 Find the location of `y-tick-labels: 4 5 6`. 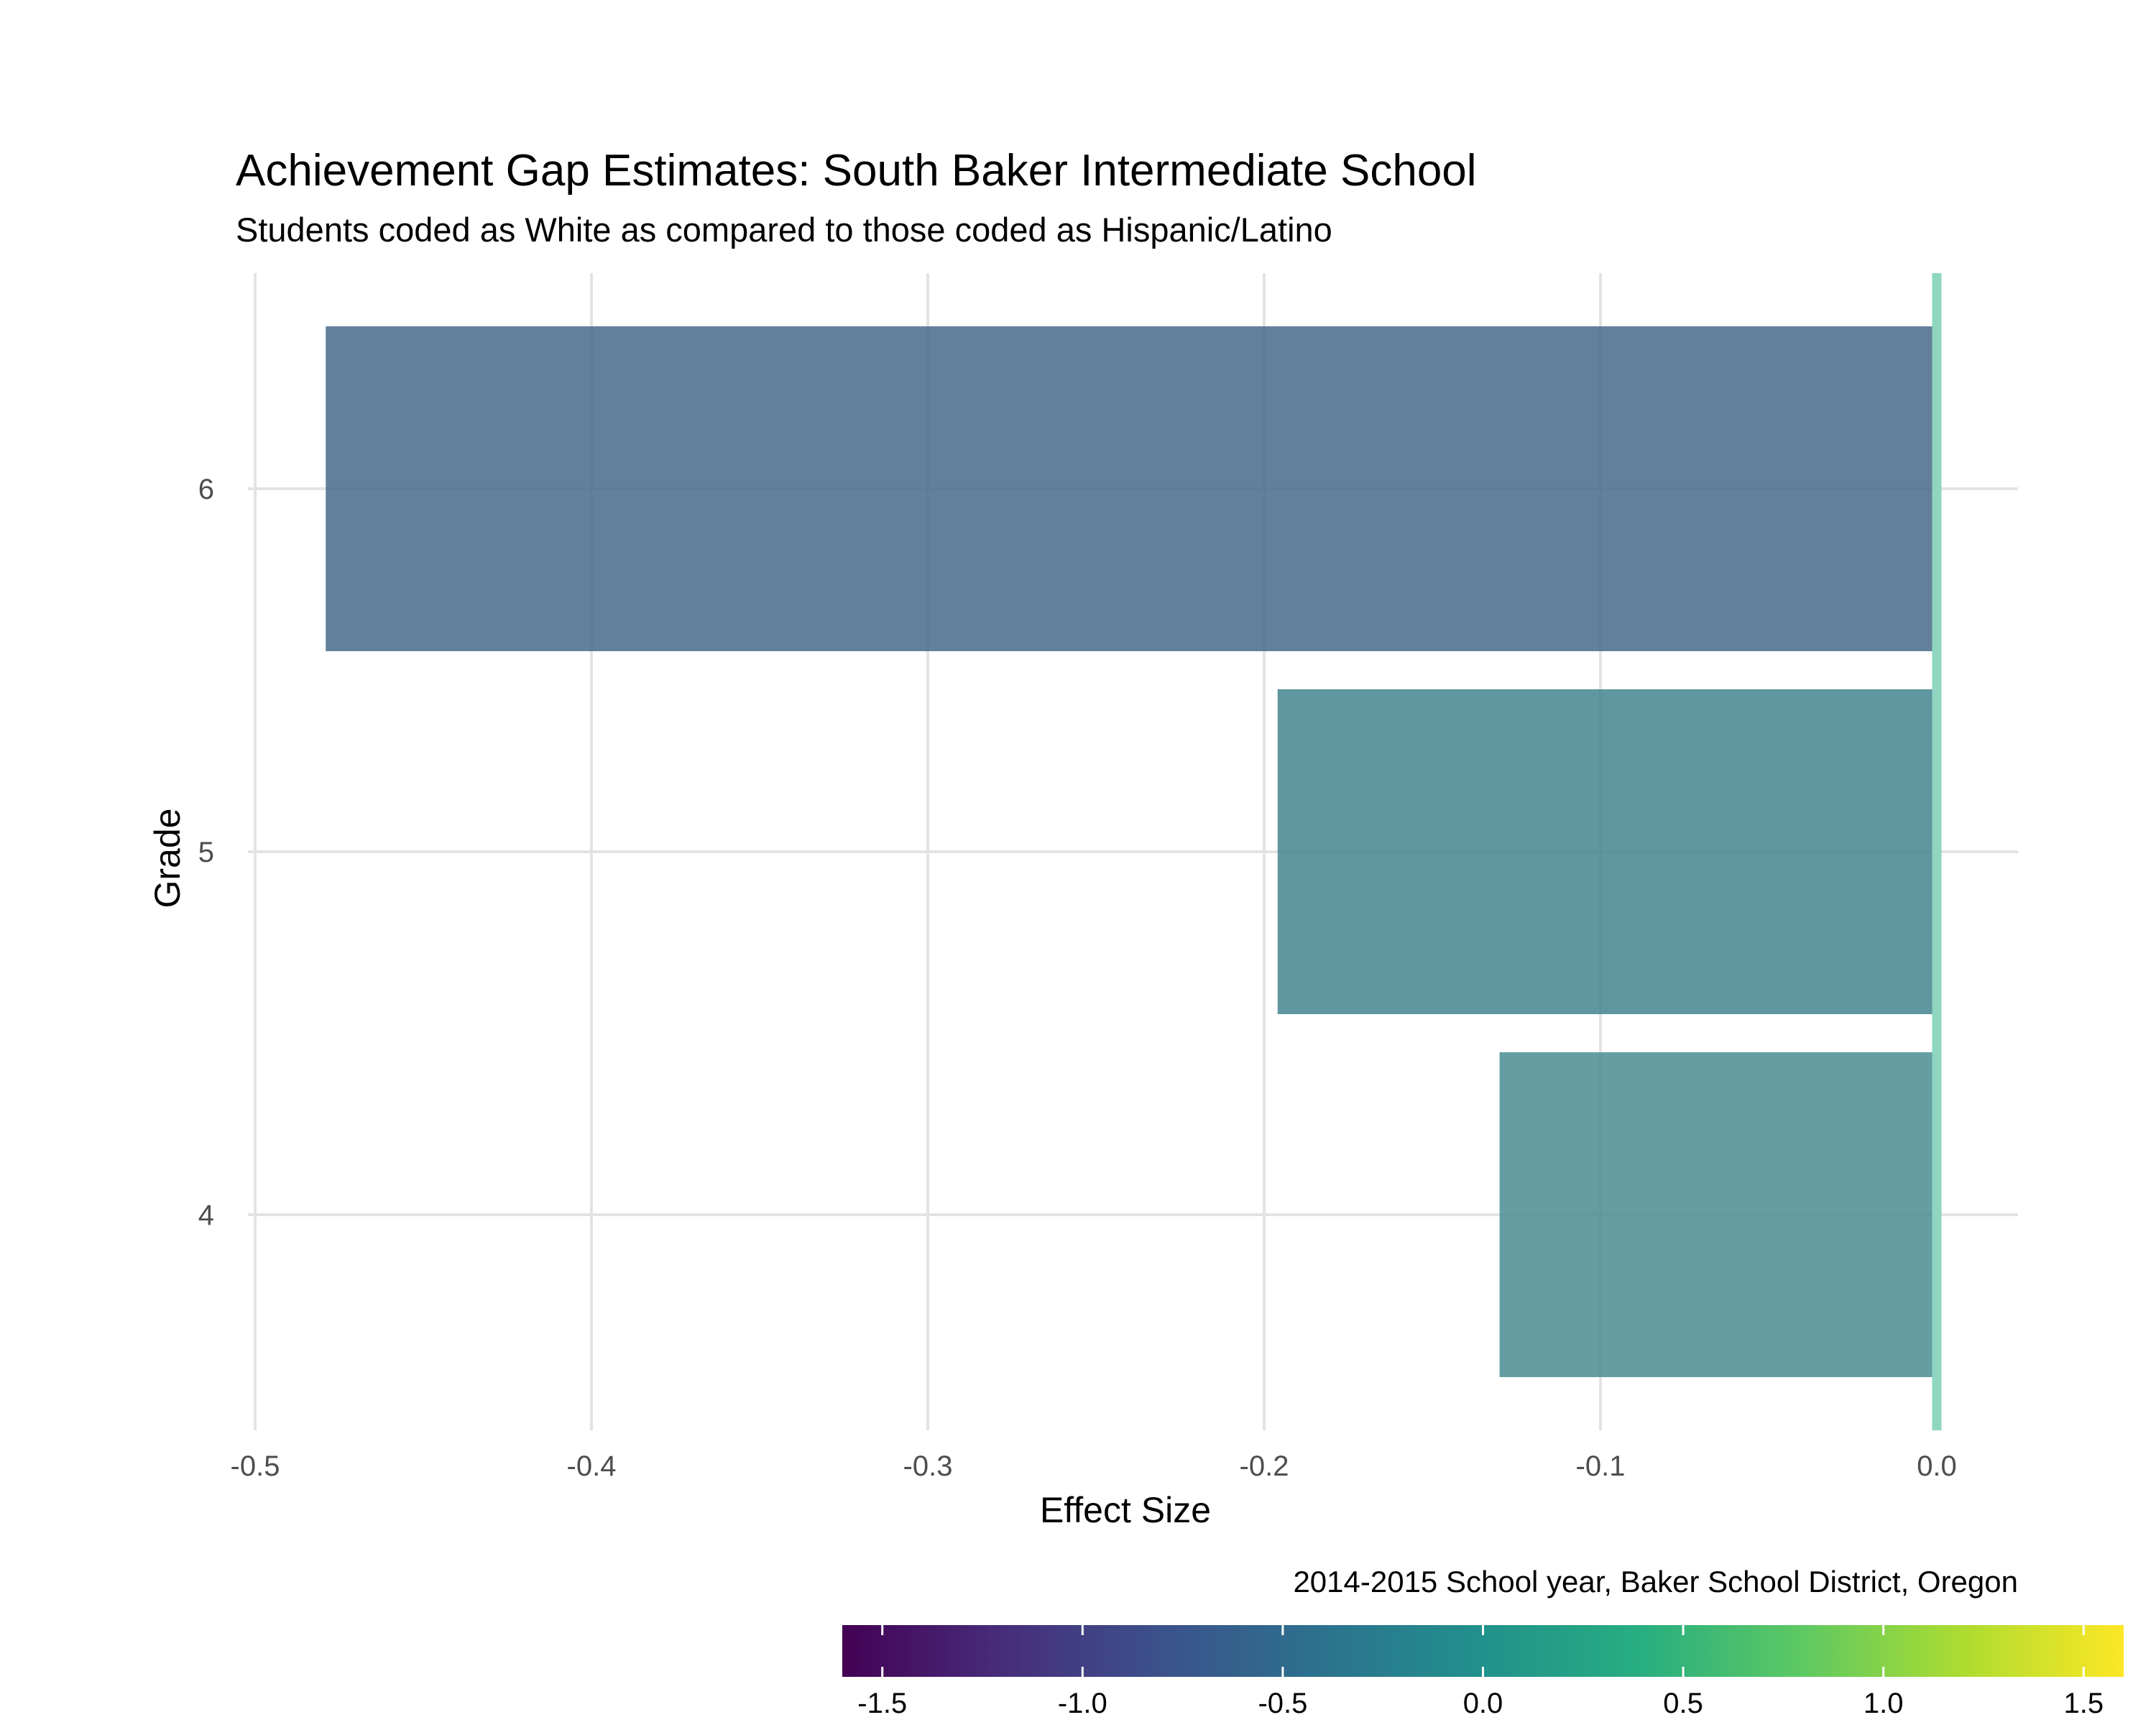

y-tick-labels: 4 5 6 is located at coordinates (206, 852).